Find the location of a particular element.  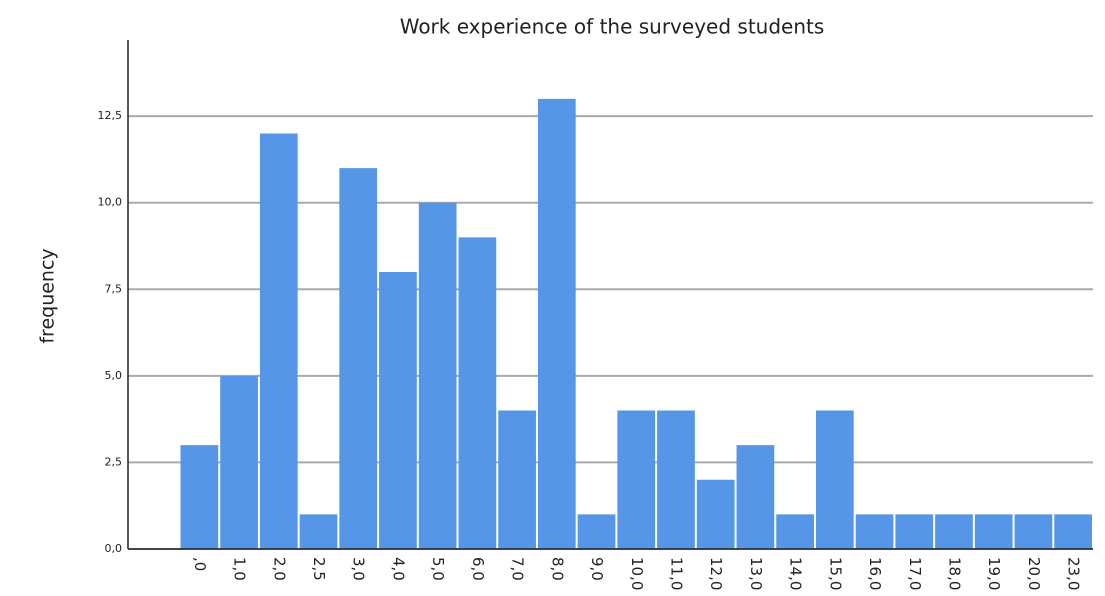

chart-title: Work experience of the surveyed students is located at coordinates (612, 27).